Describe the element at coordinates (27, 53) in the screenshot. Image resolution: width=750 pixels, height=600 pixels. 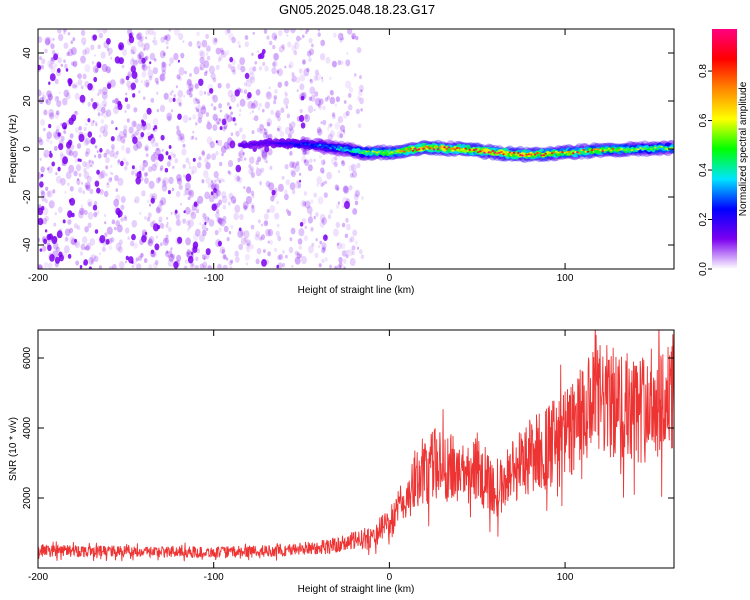
I see `y-tick-label: 40` at that location.